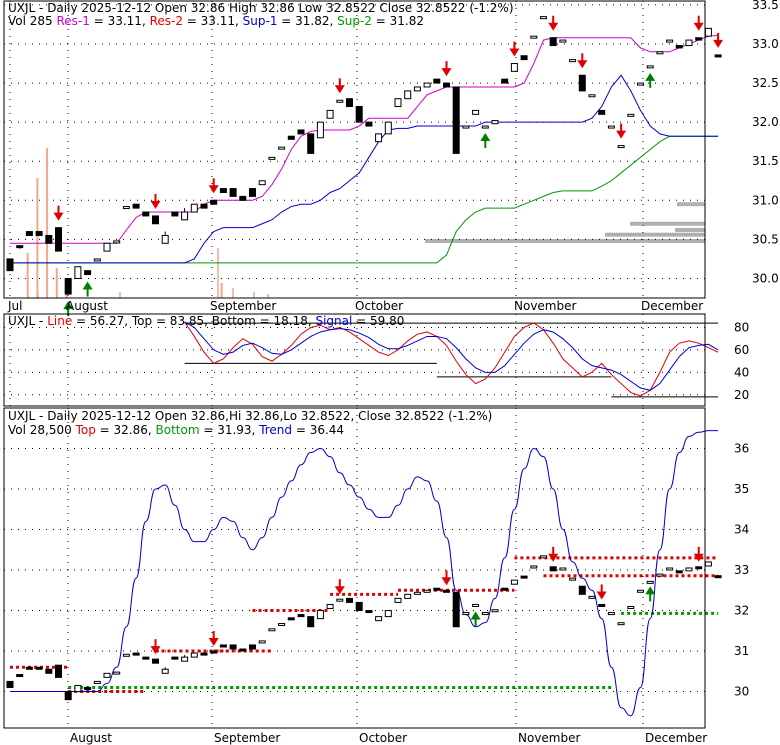 The image size is (780, 745). Describe the element at coordinates (765, 142) in the screenshot. I see `price-y-ticks: 30.0 30.5 31.0 31.5 32.0 32.5 33.0 33.5` at that location.